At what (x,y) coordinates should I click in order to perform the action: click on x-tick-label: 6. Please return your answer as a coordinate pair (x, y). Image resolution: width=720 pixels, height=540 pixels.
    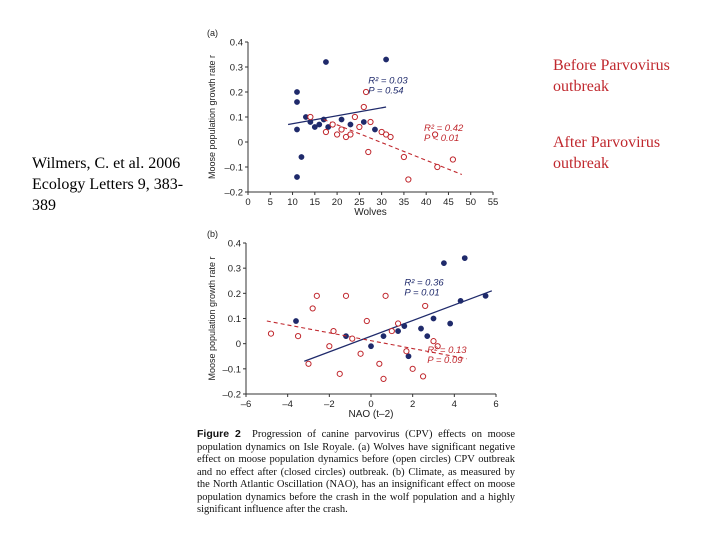
    Looking at the image, I should click on (495, 404).